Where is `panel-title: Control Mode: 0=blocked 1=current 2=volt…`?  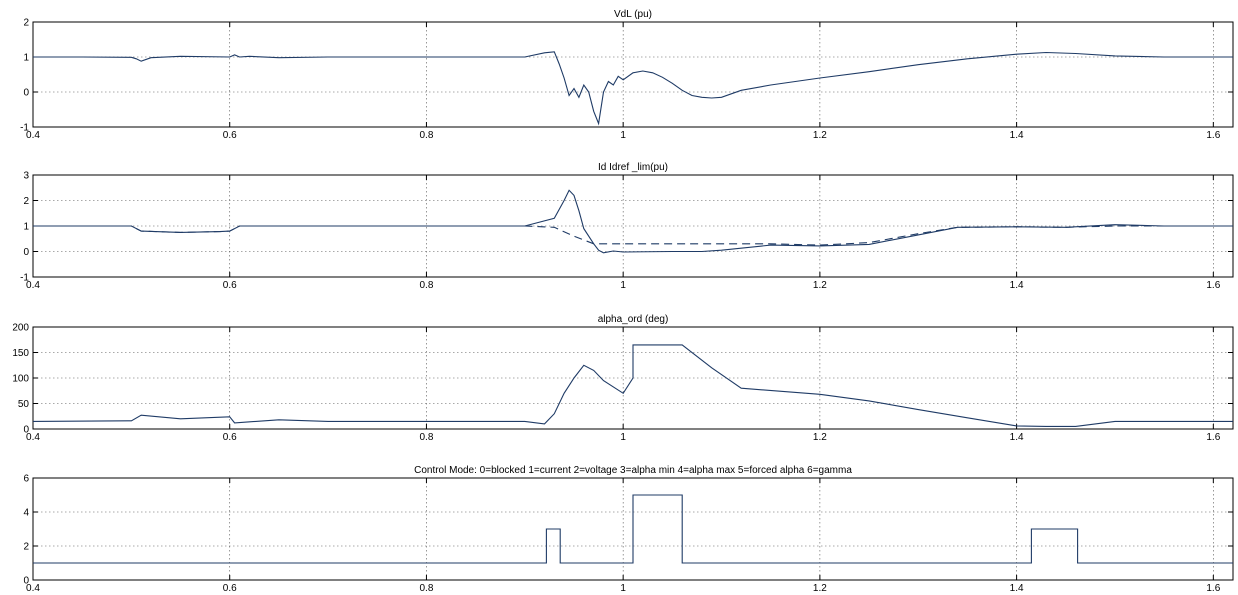
panel-title: Control Mode: 0=blocked 1=current 2=volt… is located at coordinates (633, 470).